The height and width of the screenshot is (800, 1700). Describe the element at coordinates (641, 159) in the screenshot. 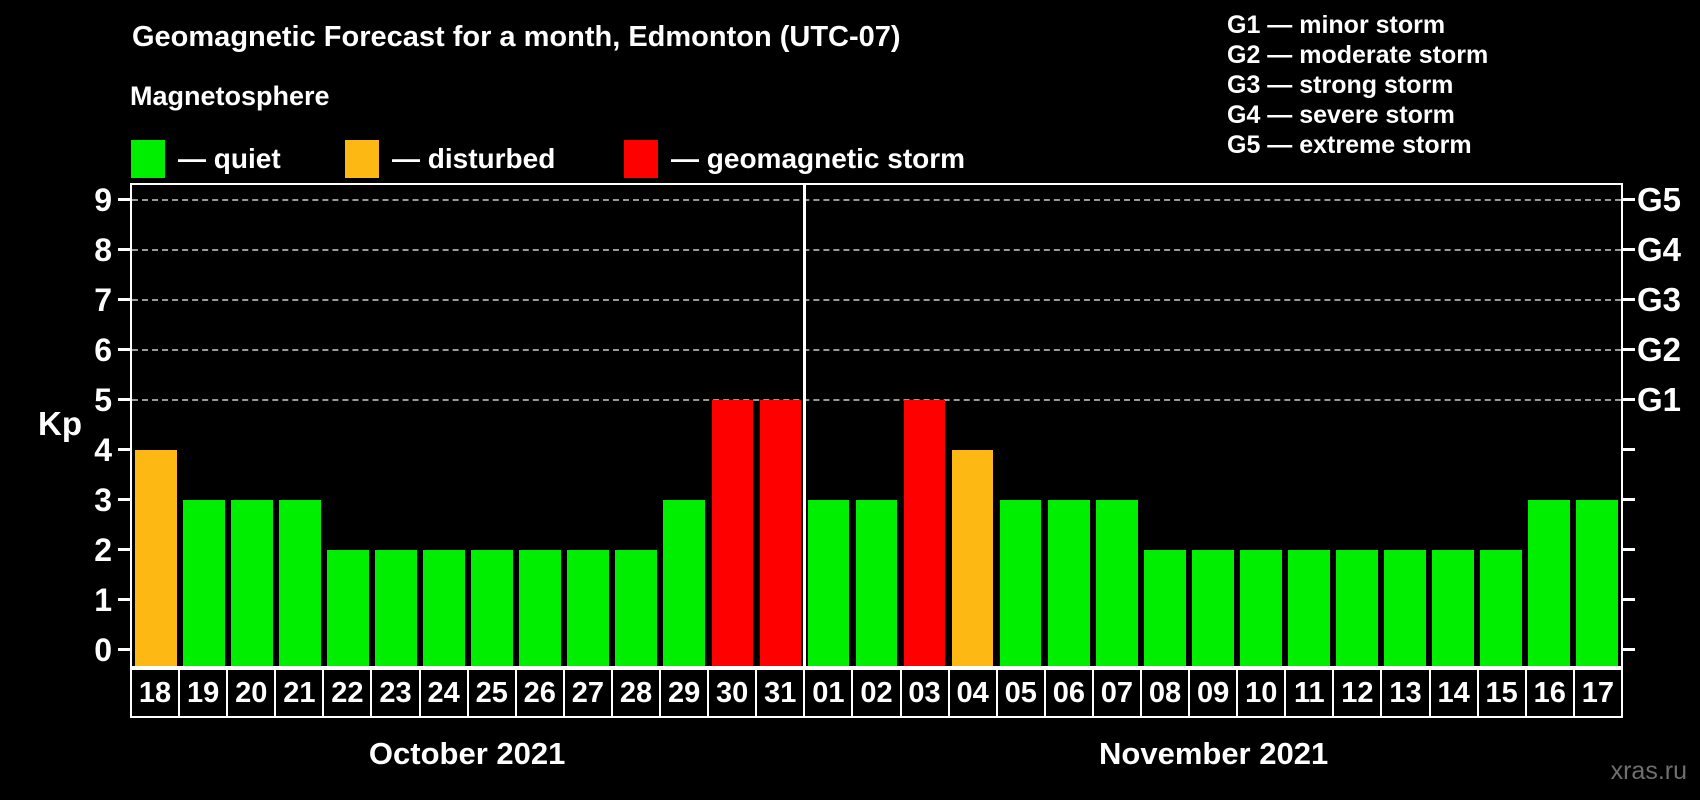

I see `storm-swatch-icon` at that location.